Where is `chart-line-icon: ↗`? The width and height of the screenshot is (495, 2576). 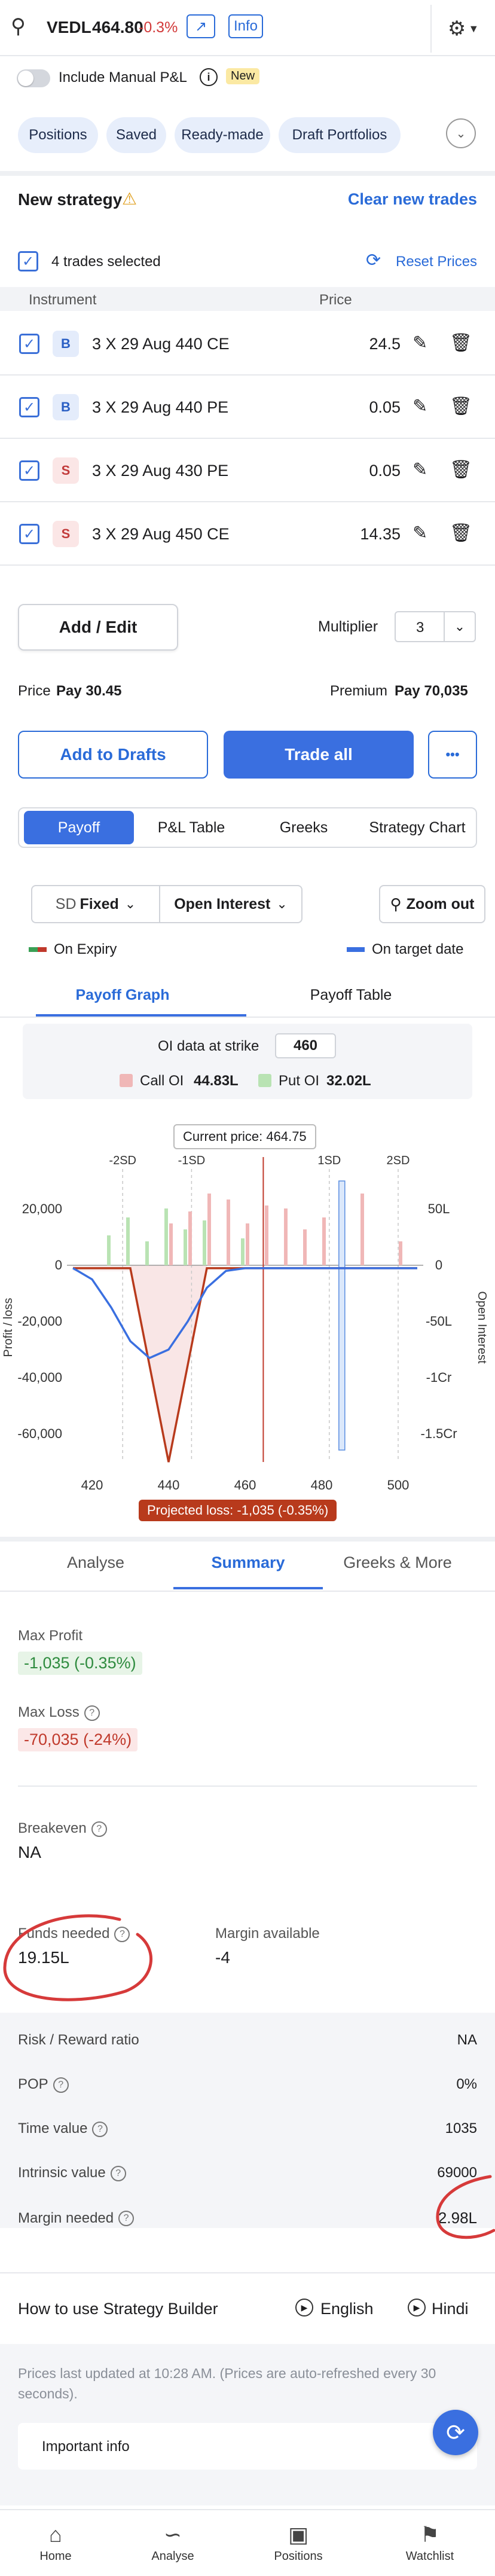
chart-line-icon: ↗ is located at coordinates (201, 26).